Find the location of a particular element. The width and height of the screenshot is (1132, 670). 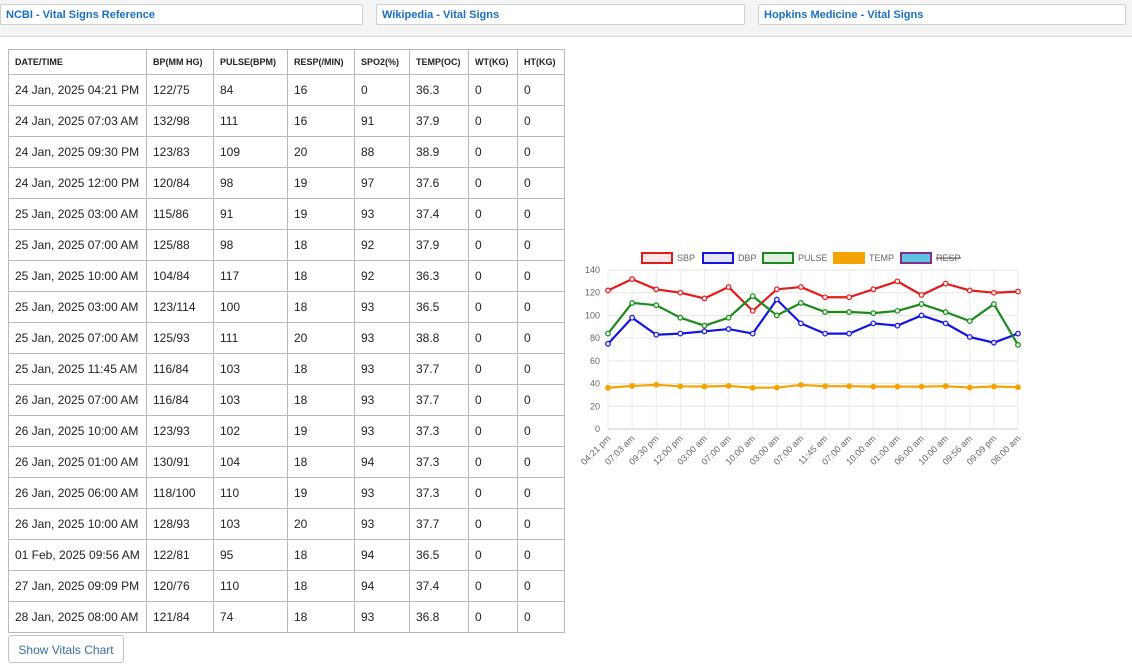

table-cell: 115/86 is located at coordinates (180, 214).